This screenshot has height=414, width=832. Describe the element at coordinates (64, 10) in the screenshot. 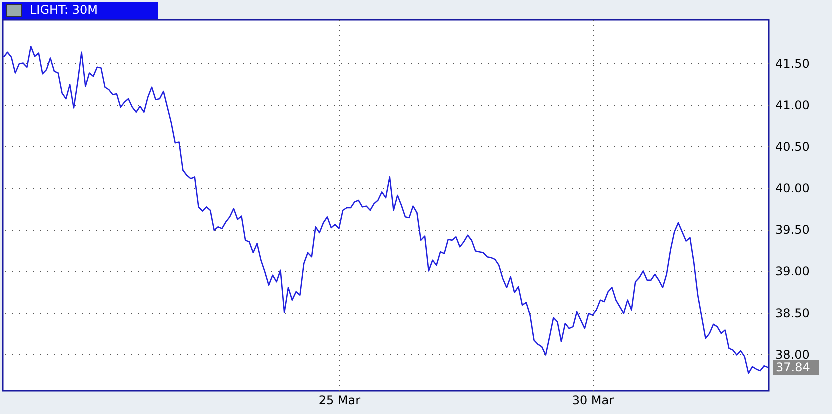

I see `chart-title: LIGHT: 30M` at that location.